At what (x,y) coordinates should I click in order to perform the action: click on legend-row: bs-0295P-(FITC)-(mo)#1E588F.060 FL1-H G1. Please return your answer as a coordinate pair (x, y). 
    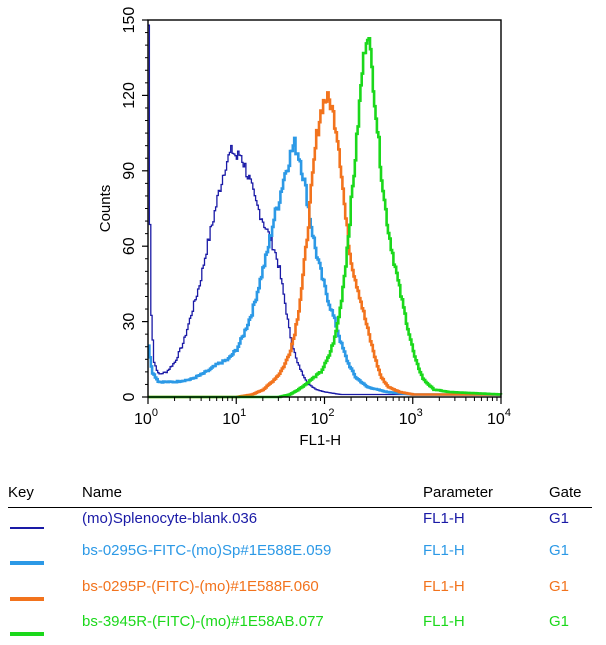
    Looking at the image, I should click on (303, 593).